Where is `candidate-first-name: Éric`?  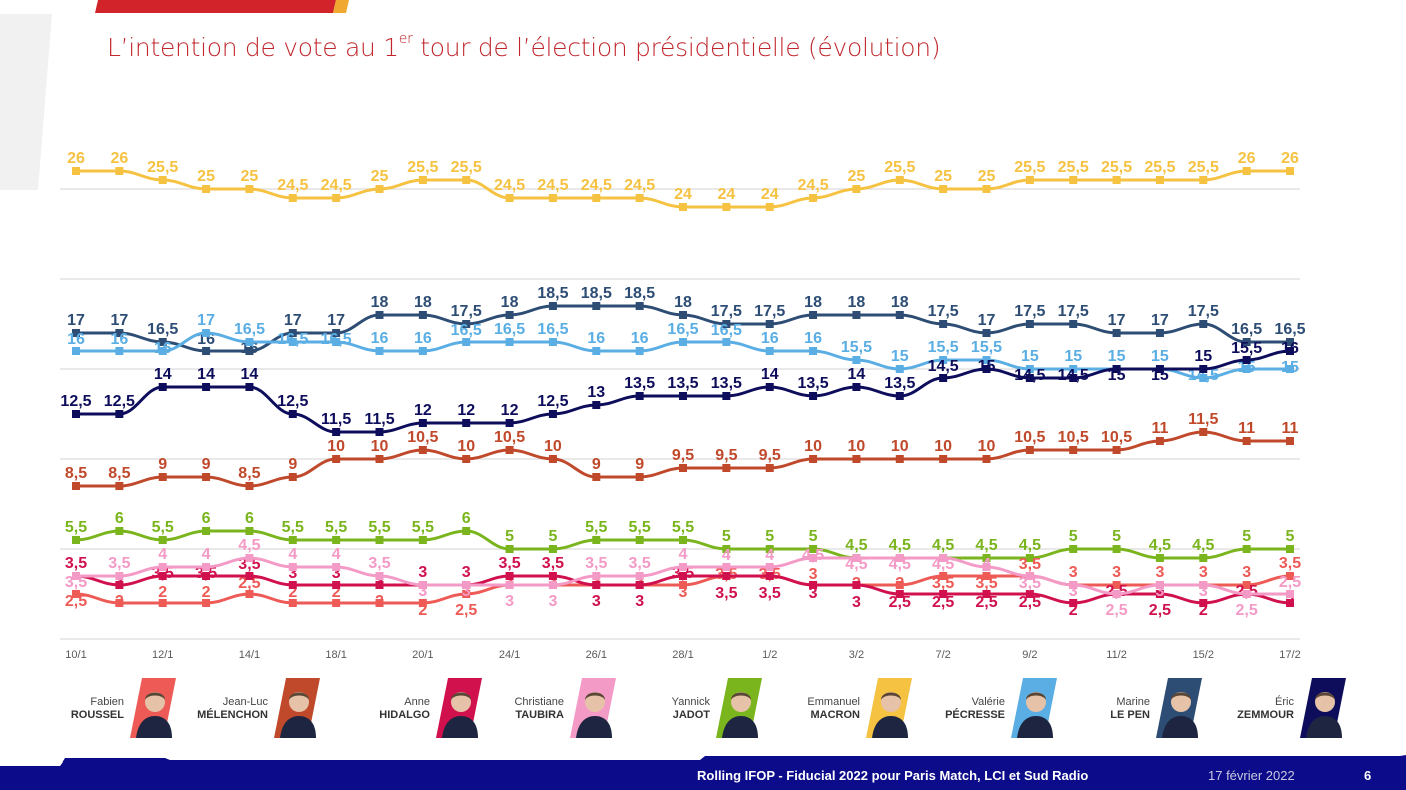 candidate-first-name: Éric is located at coordinates (1284, 702).